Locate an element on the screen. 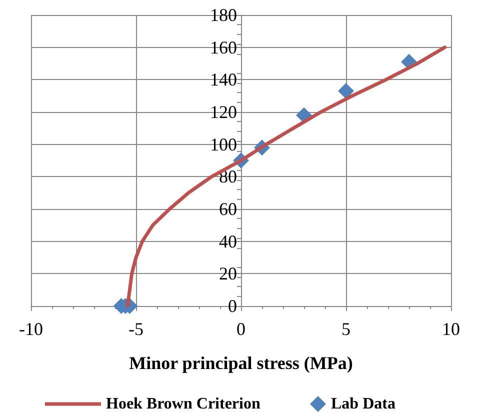  x-tick-label: 5 is located at coordinates (346, 329).